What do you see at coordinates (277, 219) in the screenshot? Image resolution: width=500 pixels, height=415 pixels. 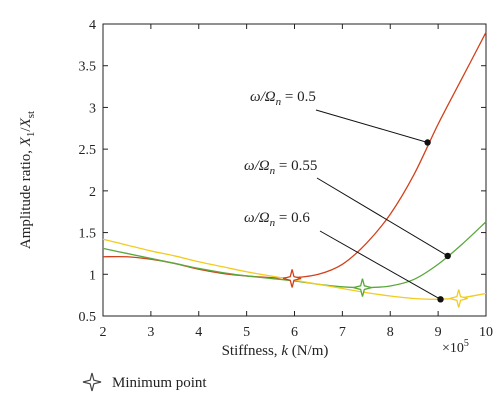 I see `annotation-label: ω/Ωn = 0.6` at bounding box center [277, 219].